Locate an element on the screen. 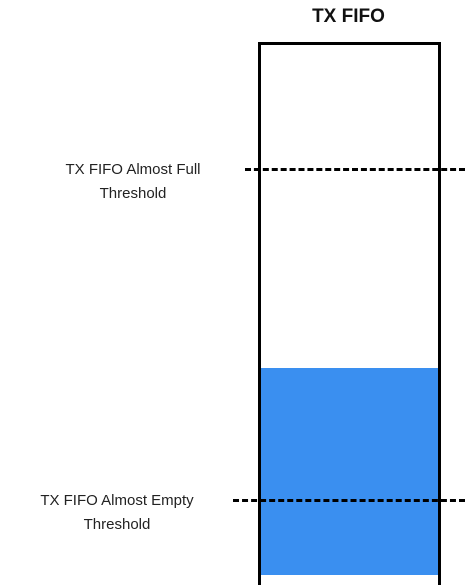 Image resolution: width=465 pixels, height=585 pixels. fifo-fill-level is located at coordinates (349, 471).